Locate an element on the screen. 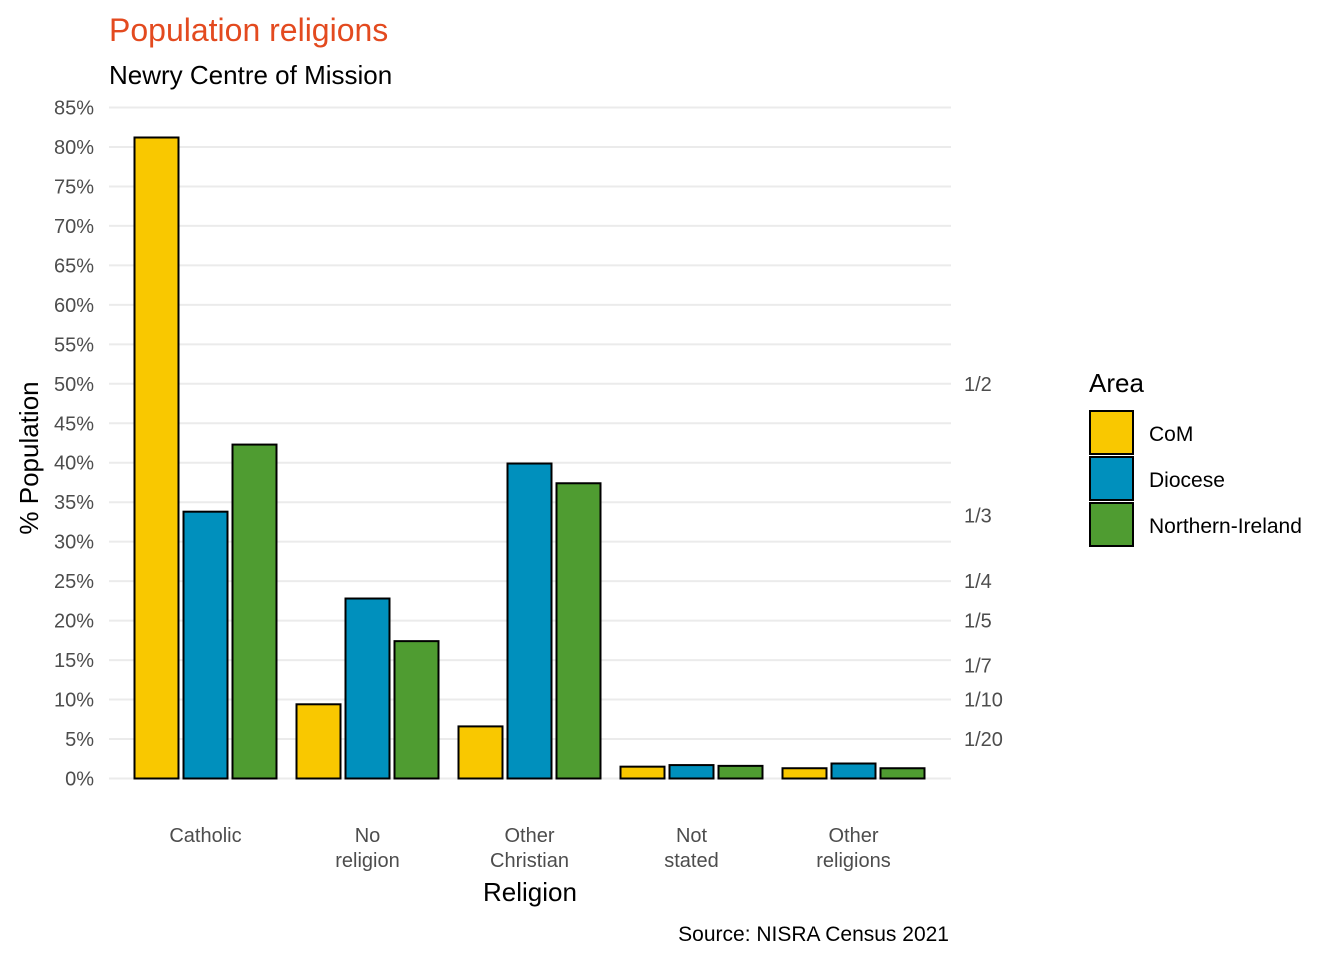  legend-title: Area is located at coordinates (1116, 383).